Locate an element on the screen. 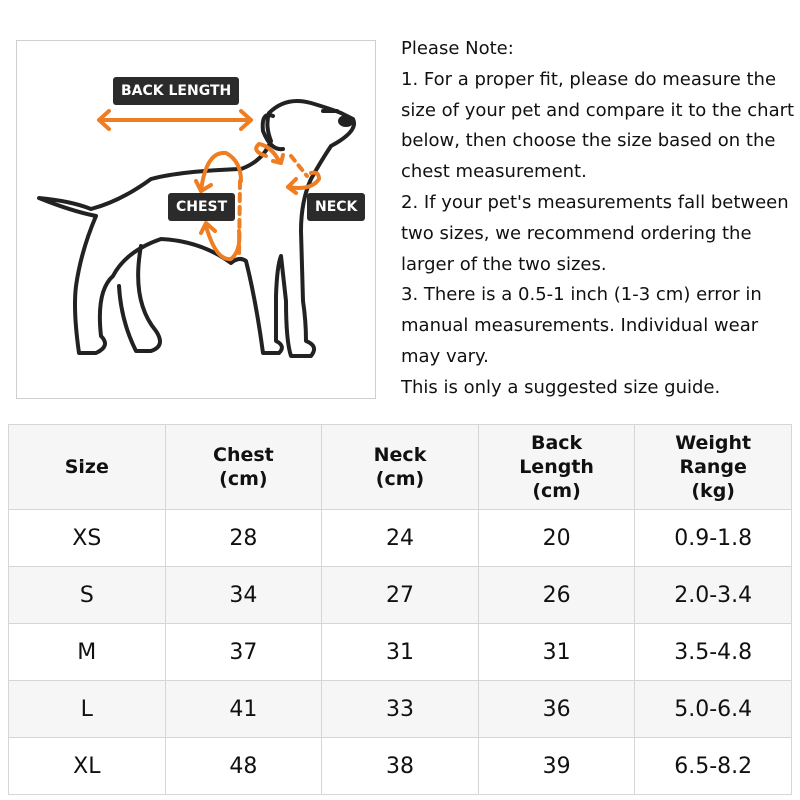  column-header: Weight Range (kg) is located at coordinates (713, 467).